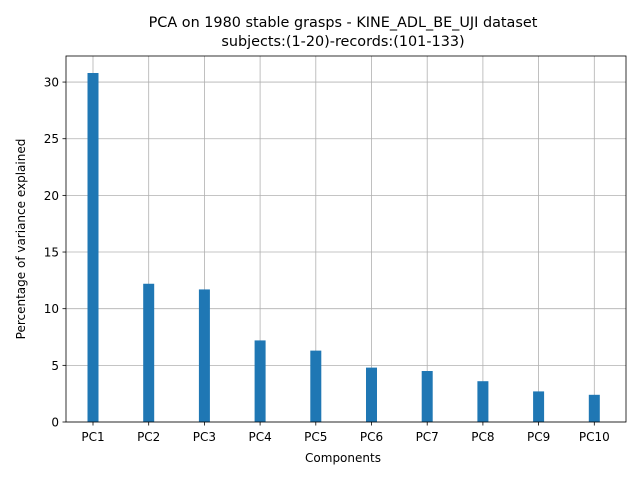 This screenshot has height=480, width=640. What do you see at coordinates (148, 437) in the screenshot?
I see `x-tick-label: PC2` at bounding box center [148, 437].